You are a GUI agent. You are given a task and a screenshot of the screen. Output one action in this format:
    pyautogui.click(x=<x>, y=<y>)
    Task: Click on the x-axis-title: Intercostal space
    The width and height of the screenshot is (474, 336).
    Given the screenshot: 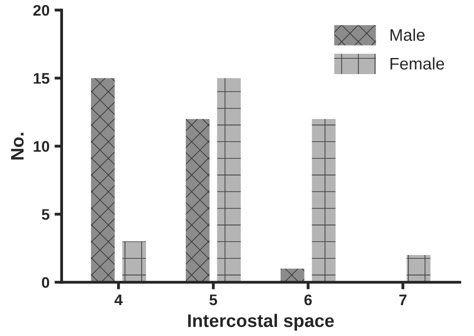 What is the action you would take?
    pyautogui.click(x=261, y=322)
    